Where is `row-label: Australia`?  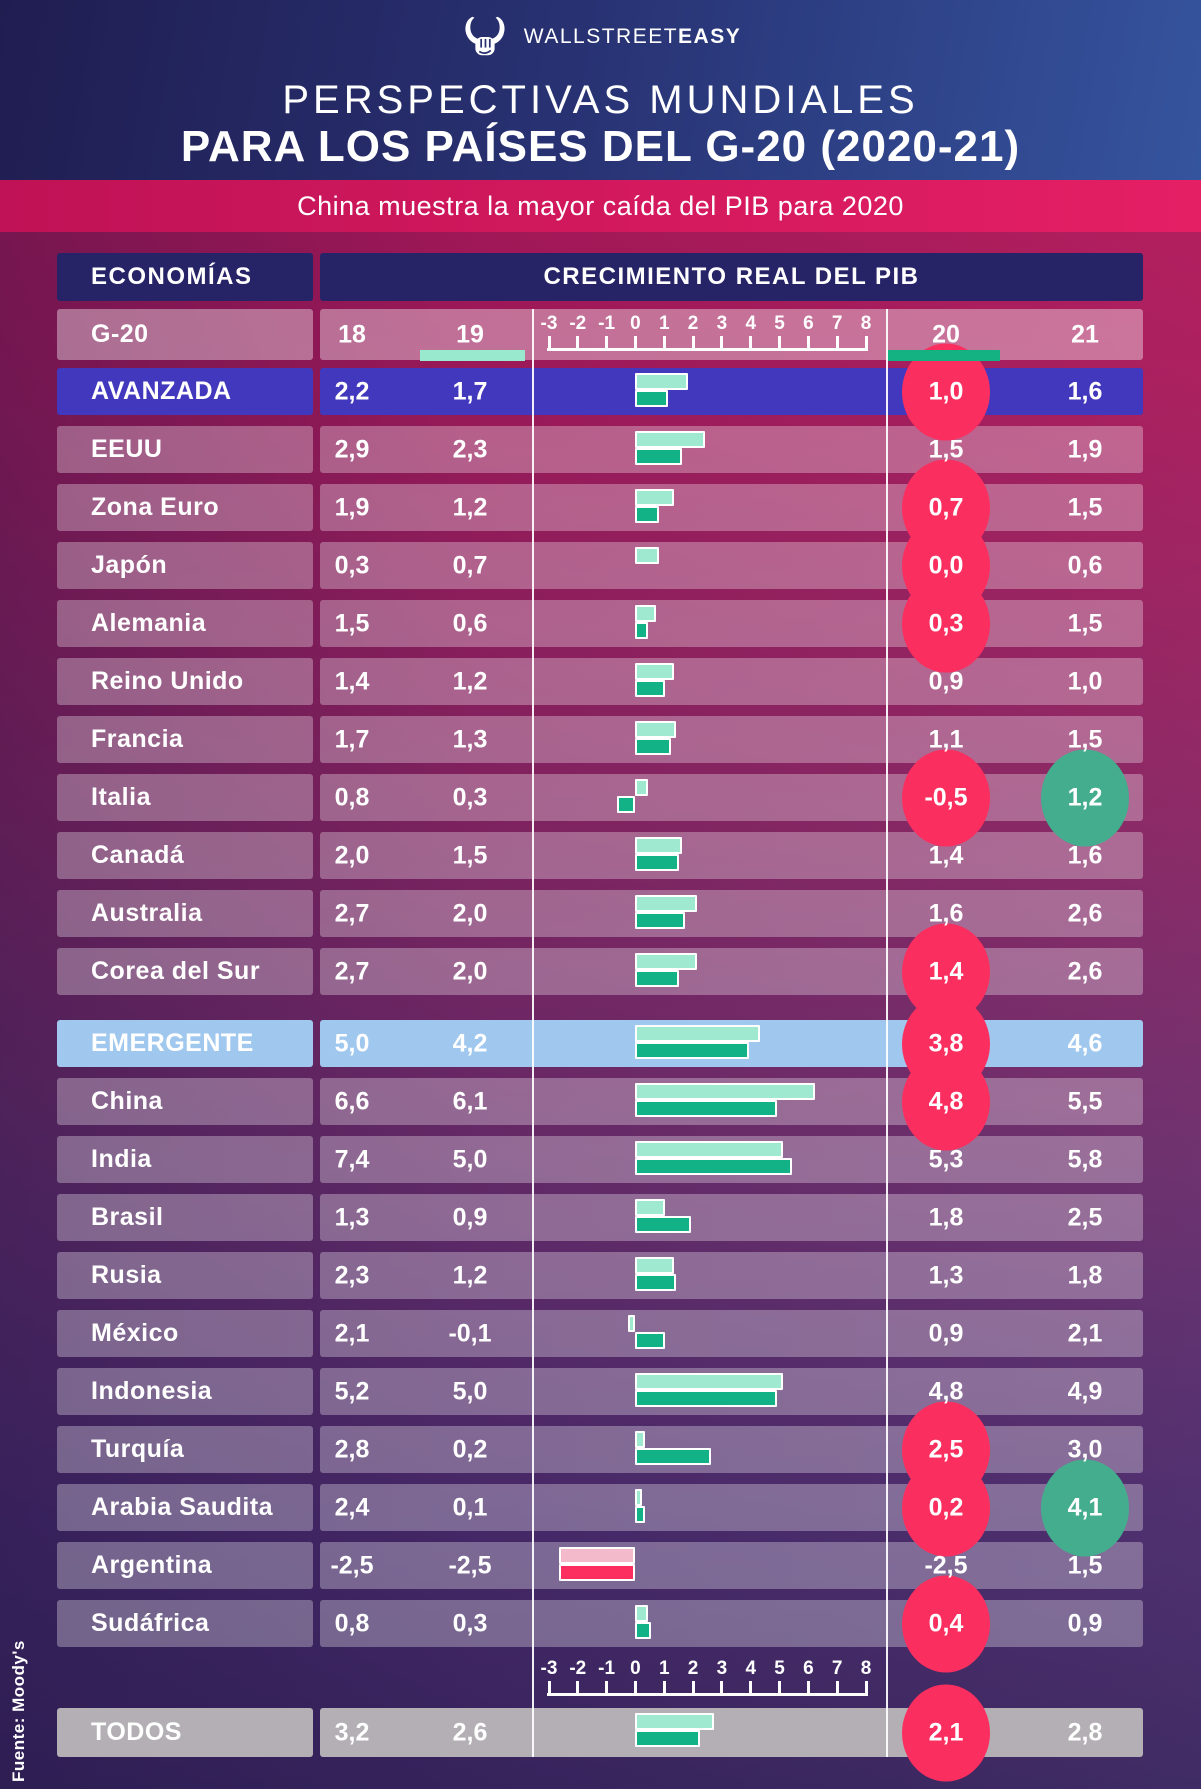
row-label: Australia is located at coordinates (185, 913).